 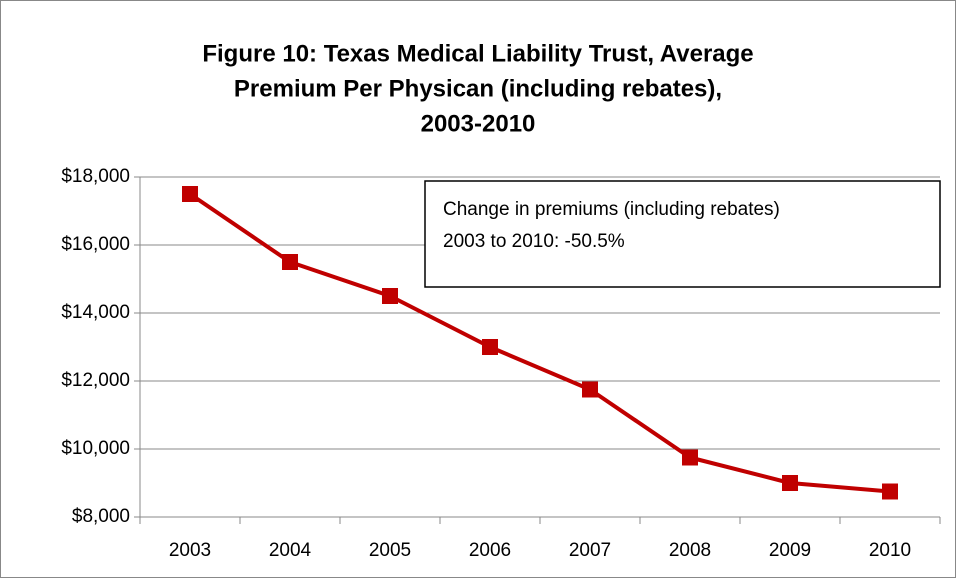 I want to click on x-tick-label: 2004, so click(x=290, y=550).